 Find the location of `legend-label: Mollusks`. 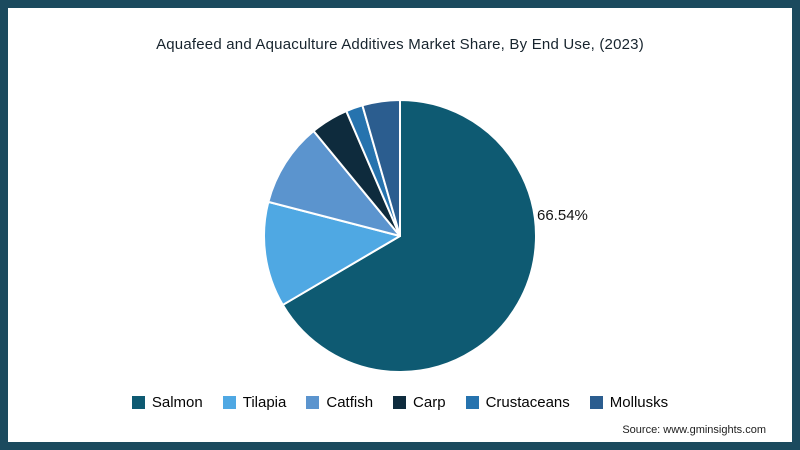

legend-label: Mollusks is located at coordinates (639, 402).